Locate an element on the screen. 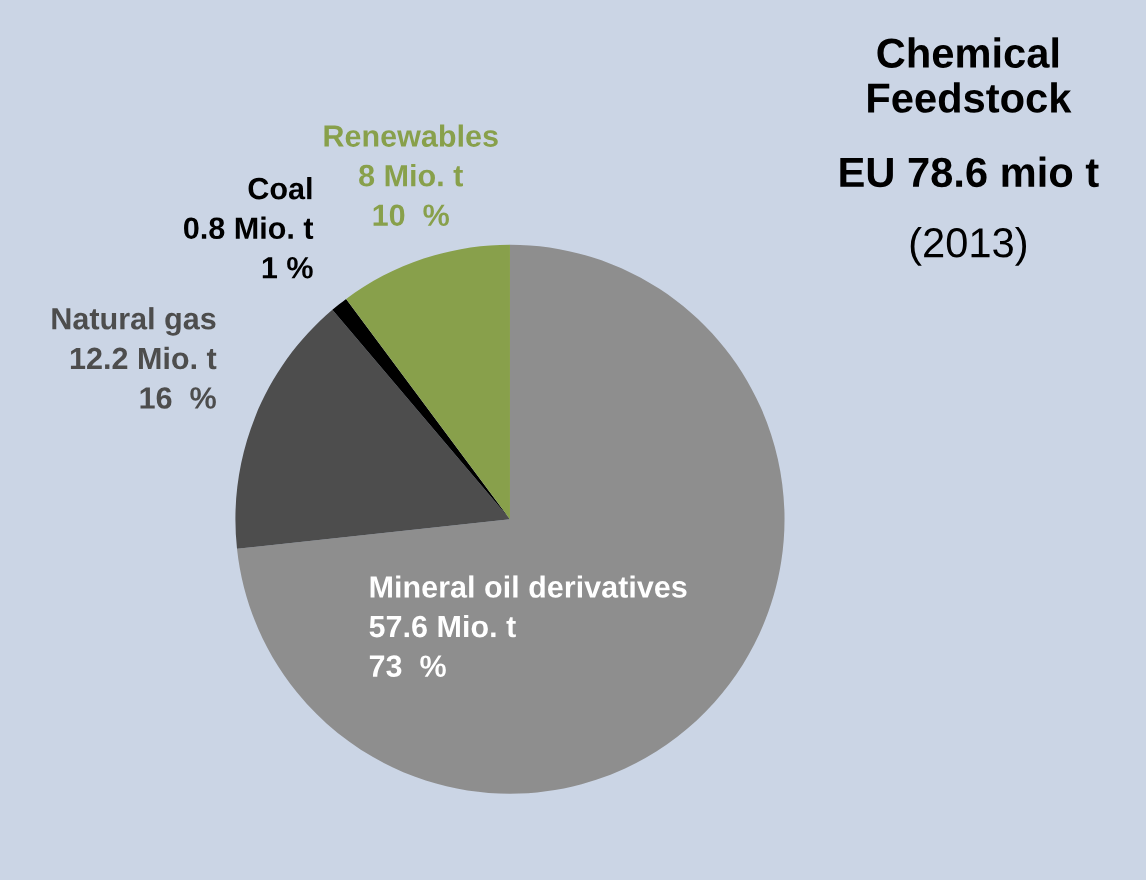 The image size is (1146, 880). text: (2013) is located at coordinates (968, 246).